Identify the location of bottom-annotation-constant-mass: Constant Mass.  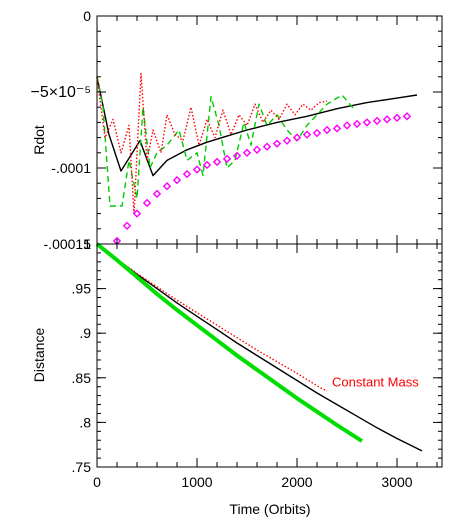
(375, 381).